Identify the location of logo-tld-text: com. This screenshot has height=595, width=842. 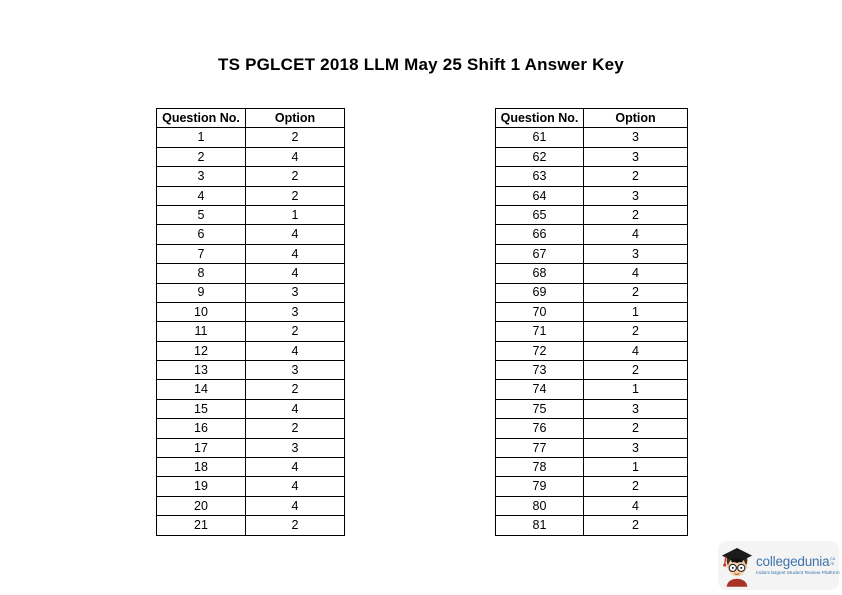
(833, 560).